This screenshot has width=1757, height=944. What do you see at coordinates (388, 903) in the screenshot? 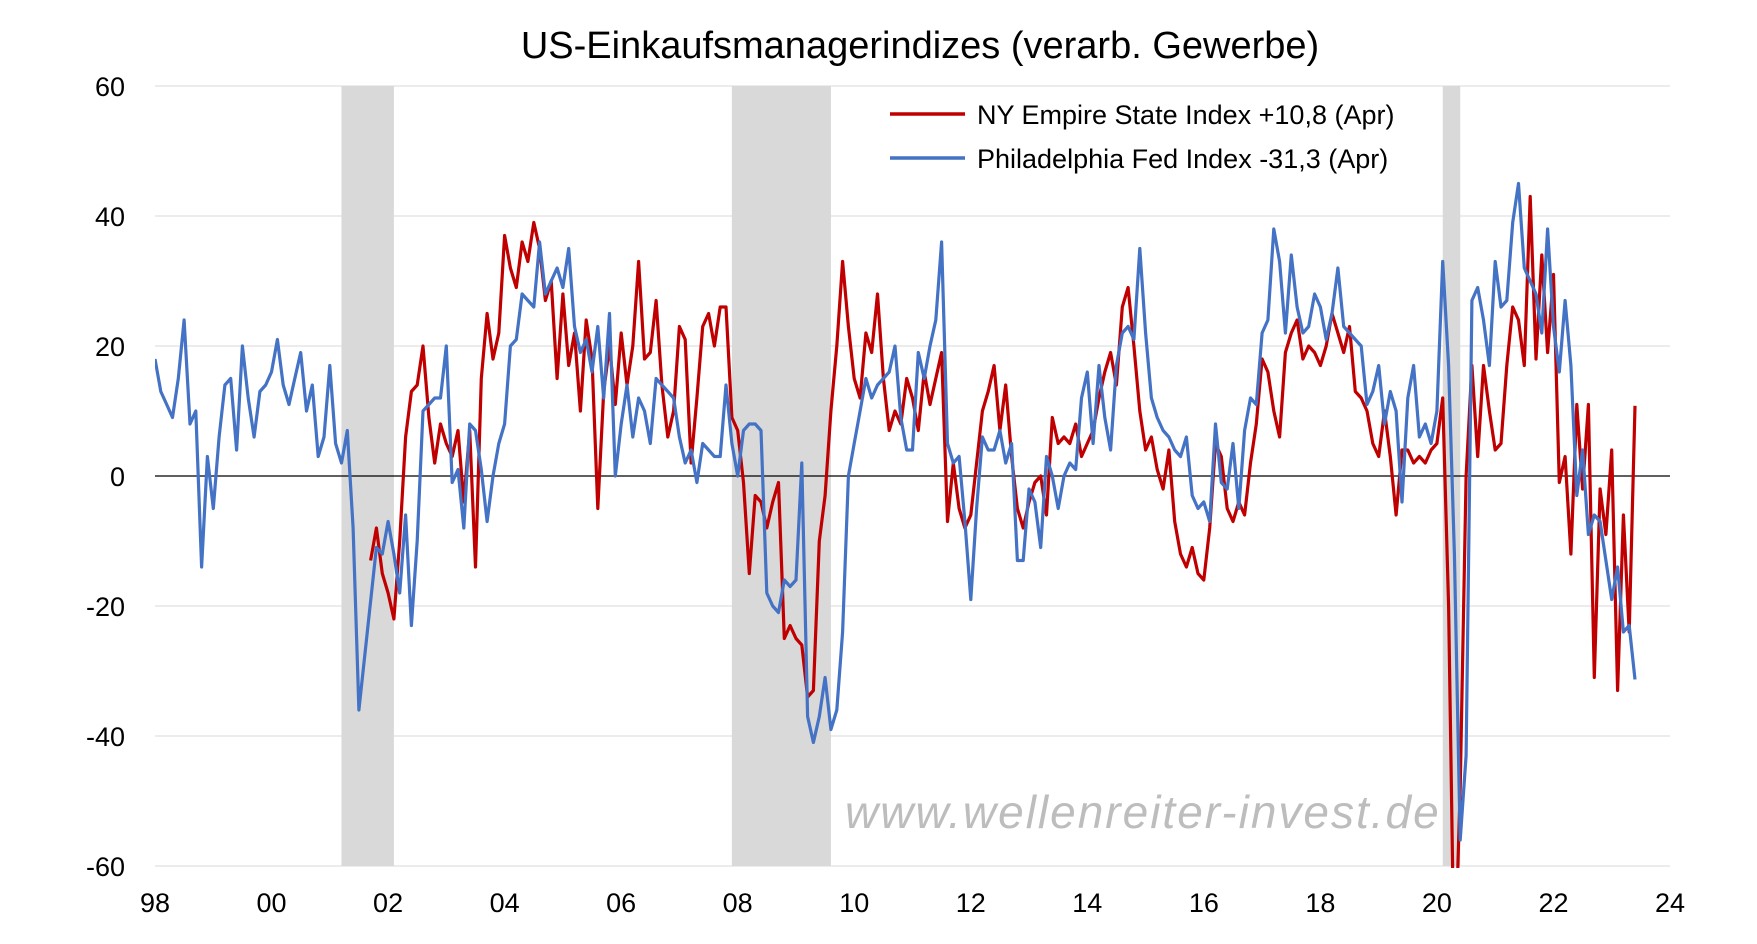
I see `x-tick-label: 02` at bounding box center [388, 903].